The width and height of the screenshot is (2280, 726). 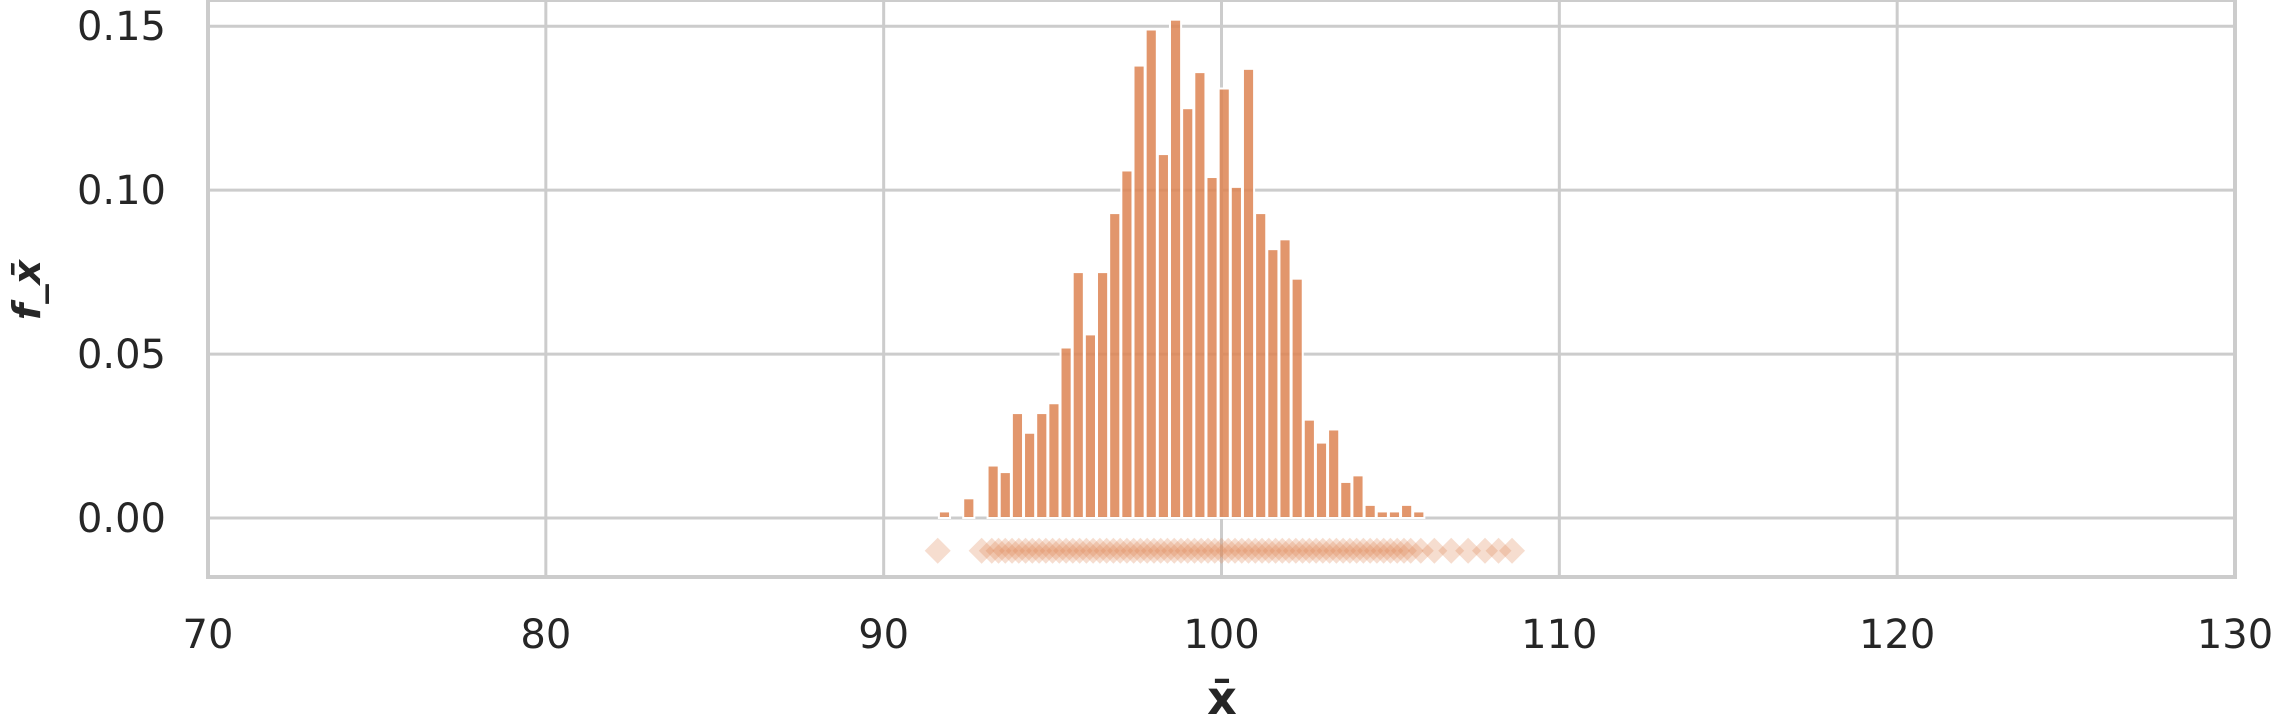 I want to click on x-axis-label-text: x̄, so click(x=1222, y=698).